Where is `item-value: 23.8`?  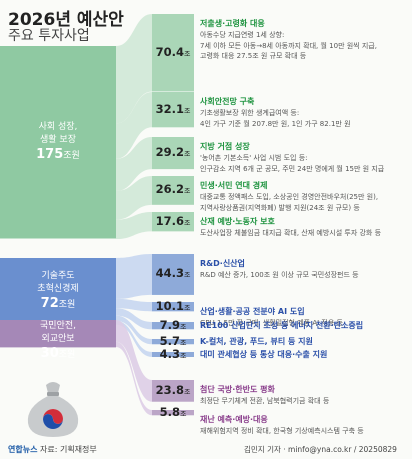
item-value: 23.8 is located at coordinates (169, 389).